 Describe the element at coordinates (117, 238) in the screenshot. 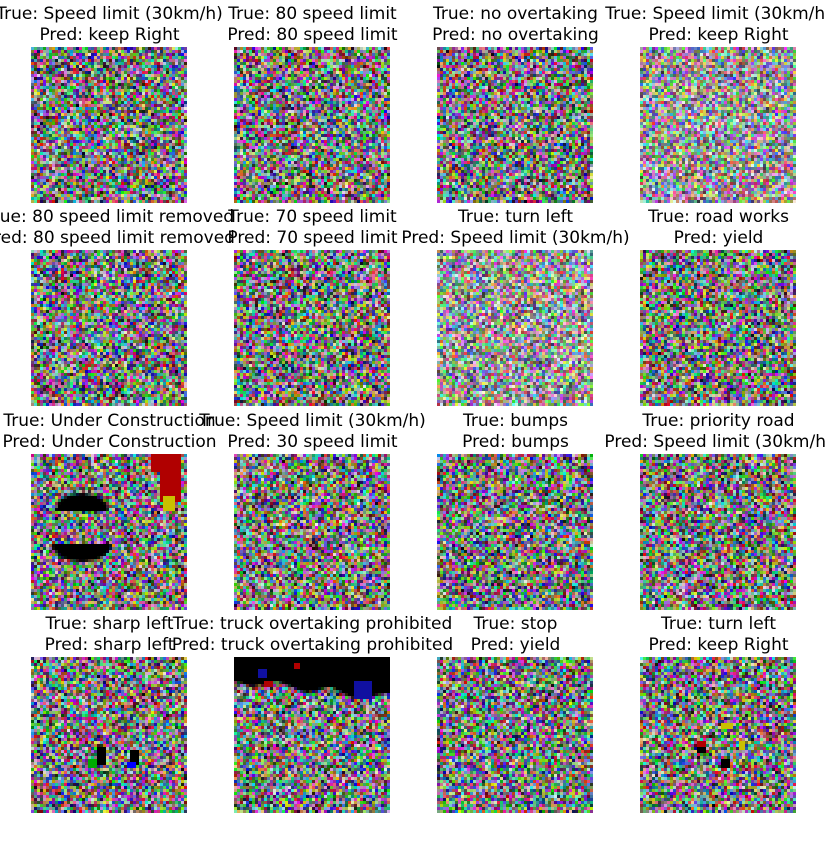

I see `pred-label: Pred: 80 speed limit removed` at that location.